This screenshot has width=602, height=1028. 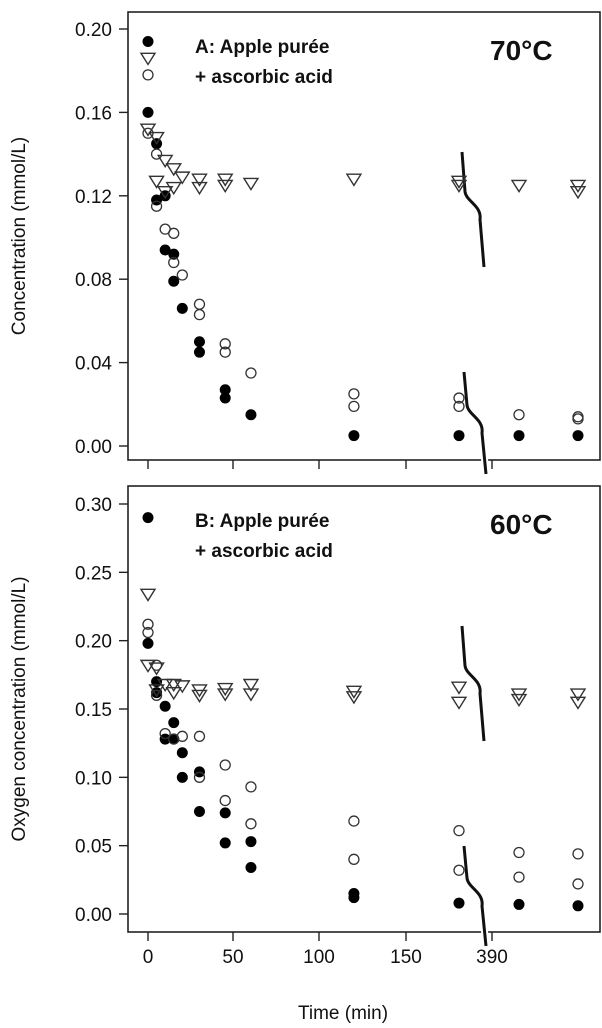 I want to click on x-tick-label: 100, so click(x=319, y=957).